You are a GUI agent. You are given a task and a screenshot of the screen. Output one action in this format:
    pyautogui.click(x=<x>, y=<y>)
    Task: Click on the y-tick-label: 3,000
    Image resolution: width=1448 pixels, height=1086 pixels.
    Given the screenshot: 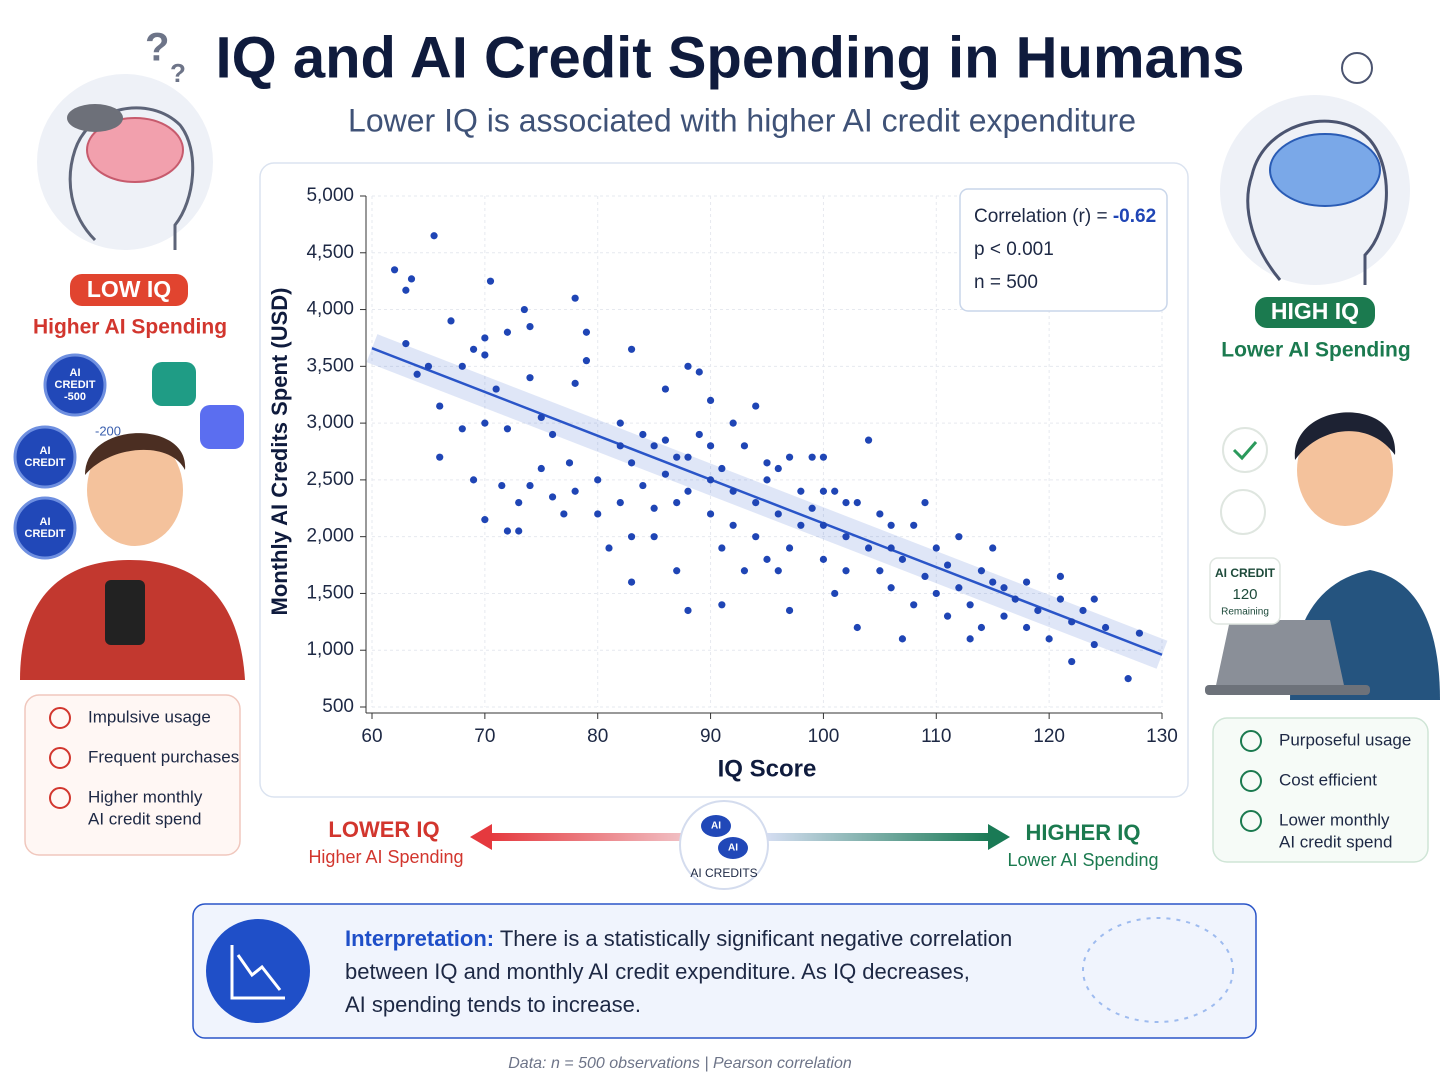 What is the action you would take?
    pyautogui.click(x=330, y=422)
    